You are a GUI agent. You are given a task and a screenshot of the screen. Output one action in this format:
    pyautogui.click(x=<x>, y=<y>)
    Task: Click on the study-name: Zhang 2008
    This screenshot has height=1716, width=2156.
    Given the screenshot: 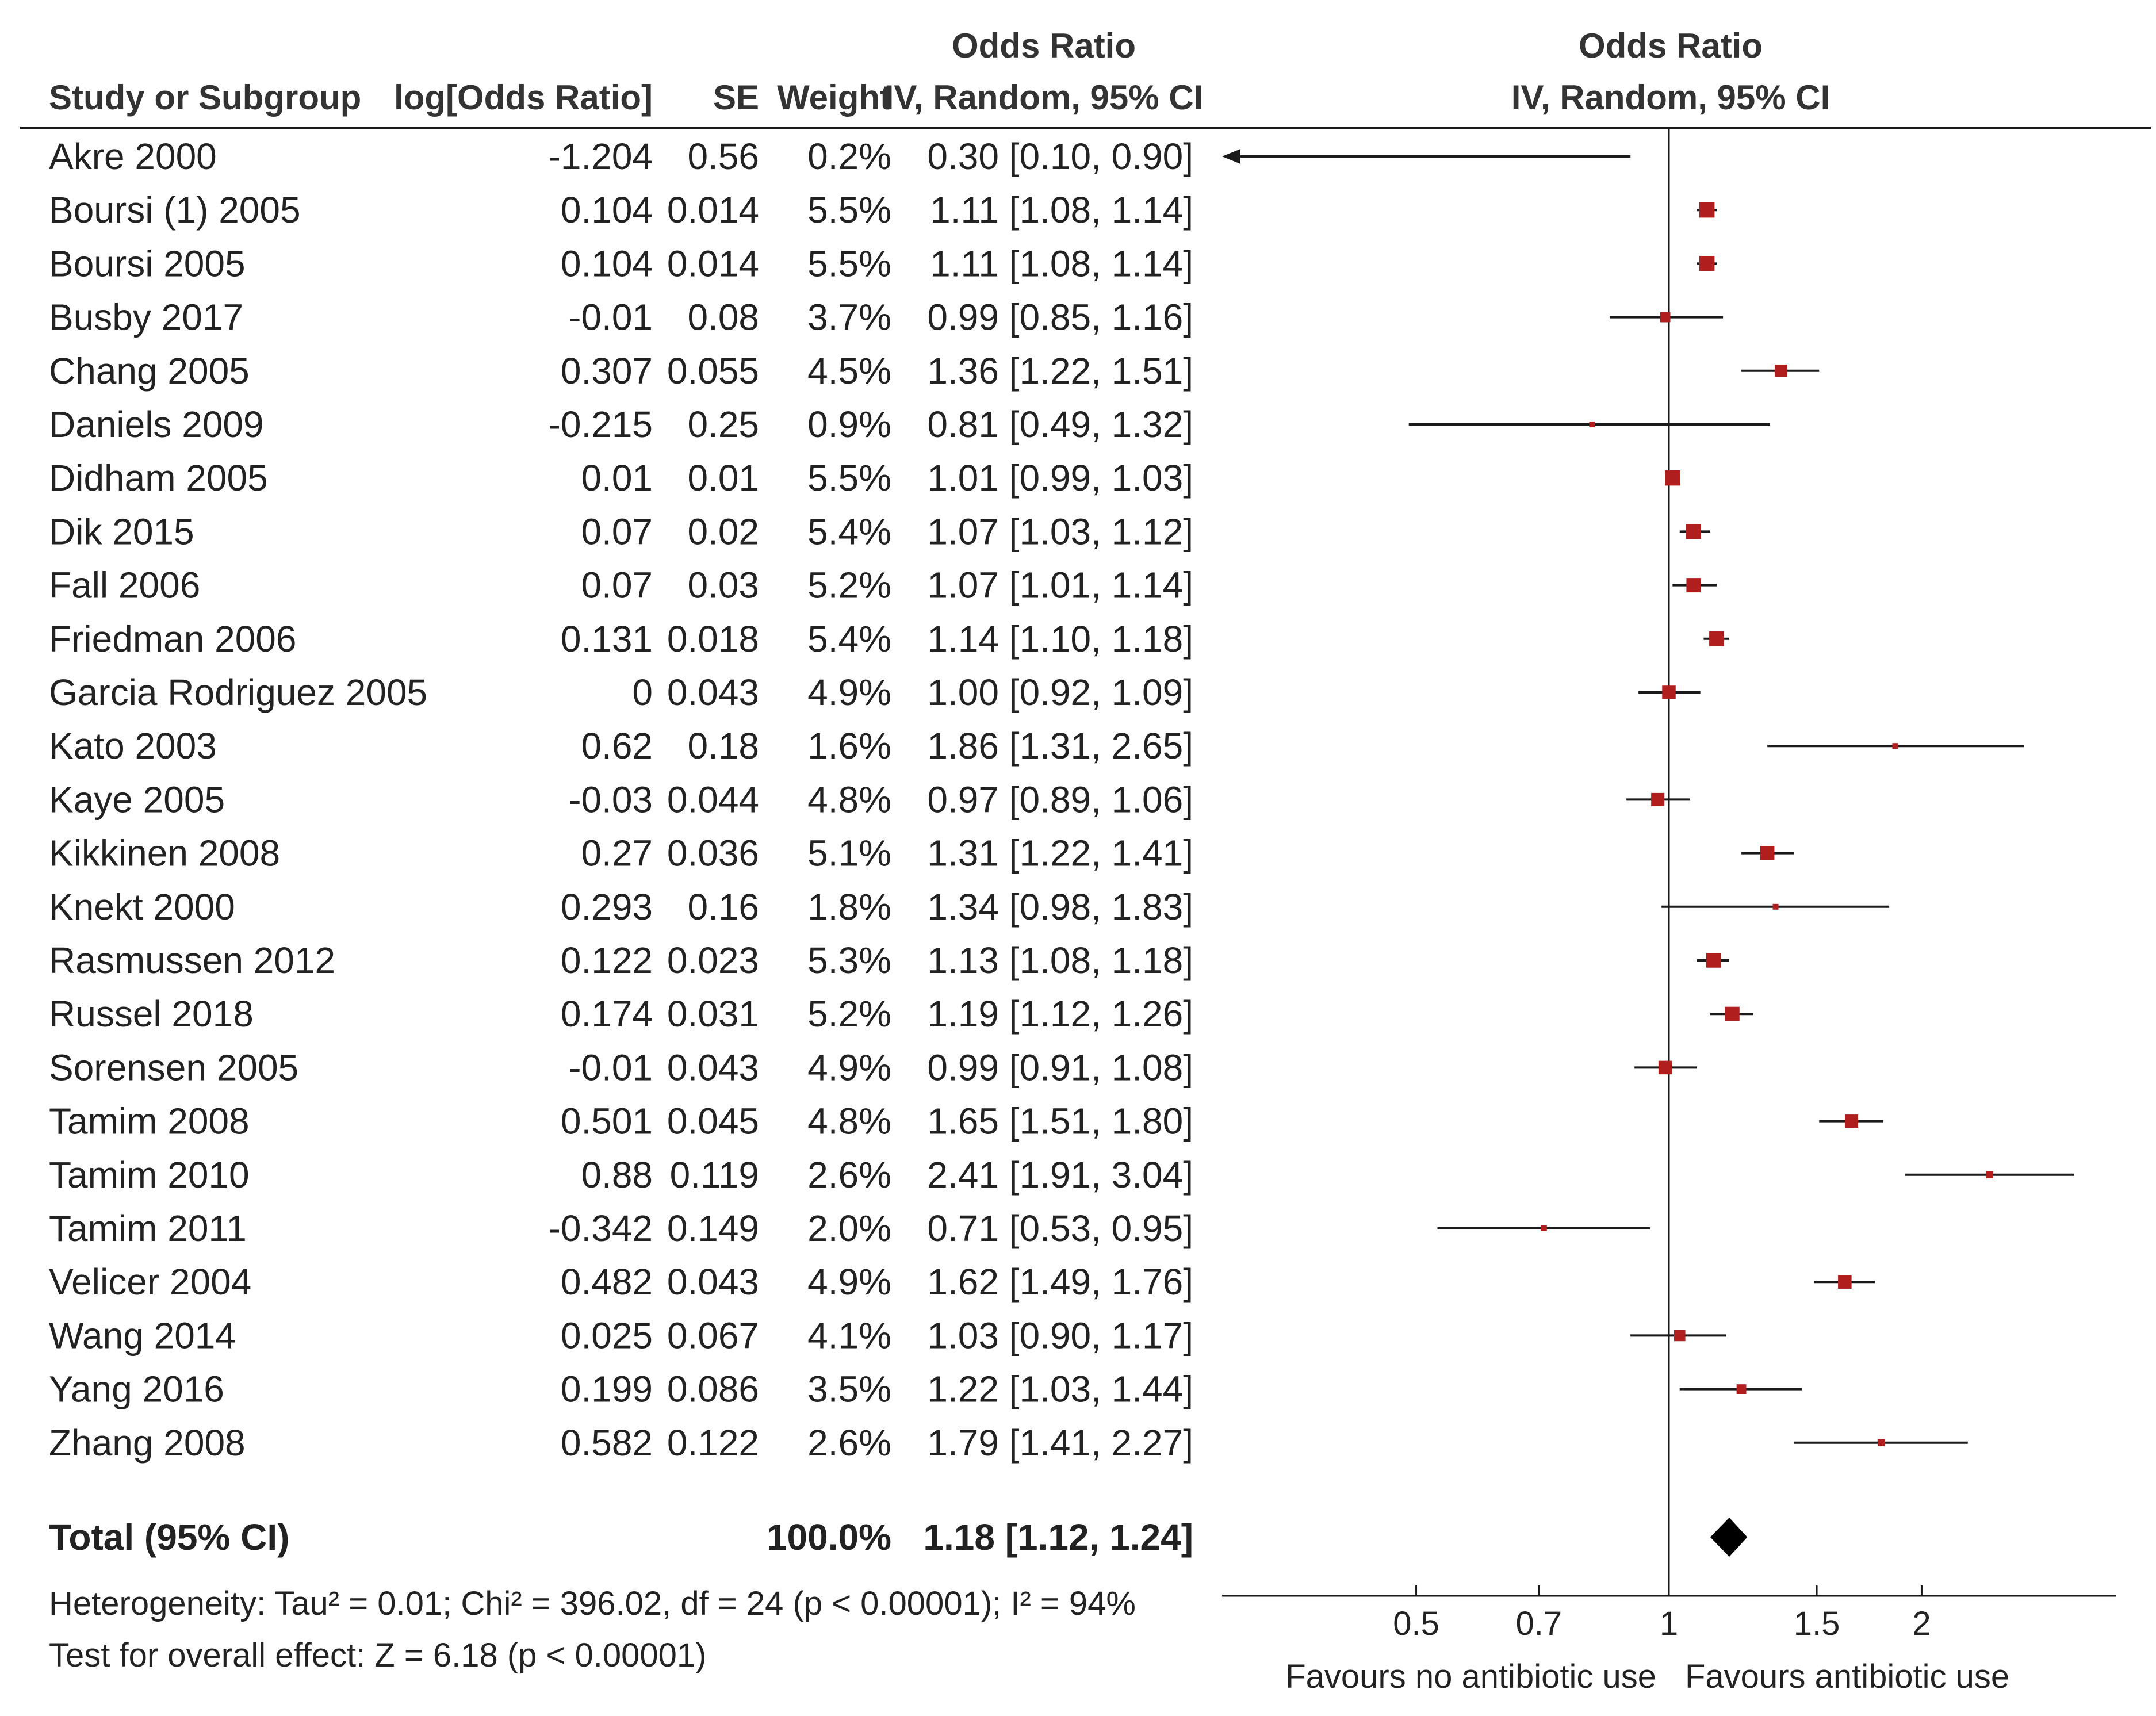 What is the action you would take?
    pyautogui.click(x=147, y=1443)
    